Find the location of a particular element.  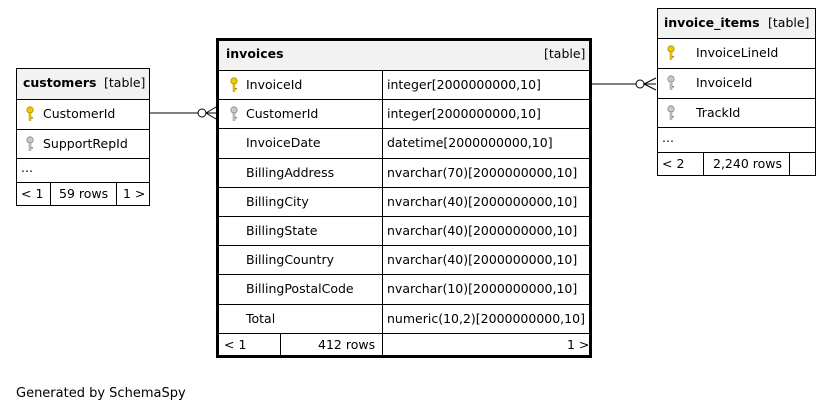

invoice-items-column-row: TrackId is located at coordinates (736, 112).